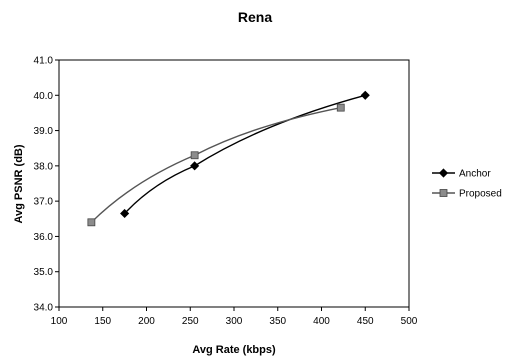 The height and width of the screenshot is (356, 521). I want to click on y-tick-label: 40.0, so click(44, 96).